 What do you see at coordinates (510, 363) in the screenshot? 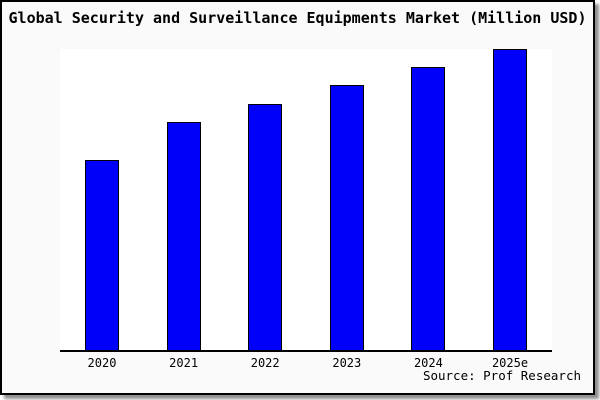
I see `x-axis-tick-label: 2025e` at bounding box center [510, 363].